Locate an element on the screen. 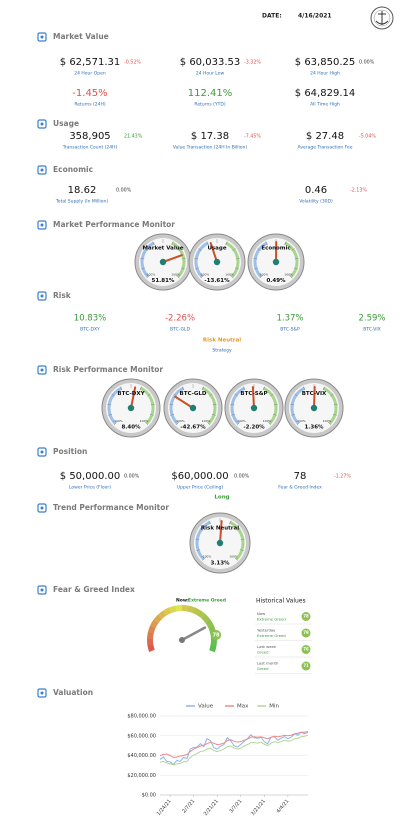 This screenshot has width=411, height=828. card-label: Returns (24H) is located at coordinates (90, 105).